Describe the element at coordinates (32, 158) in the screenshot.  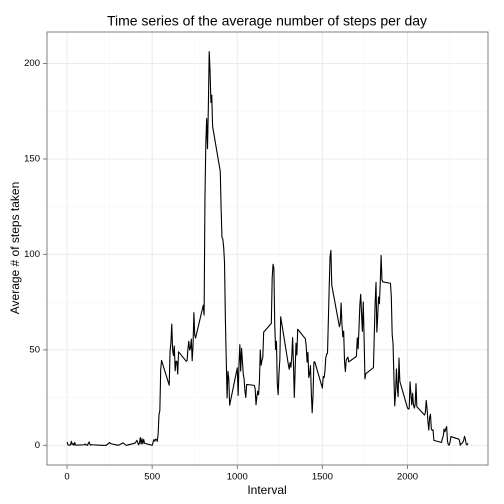
I see `y-tick-label: 150` at that location.